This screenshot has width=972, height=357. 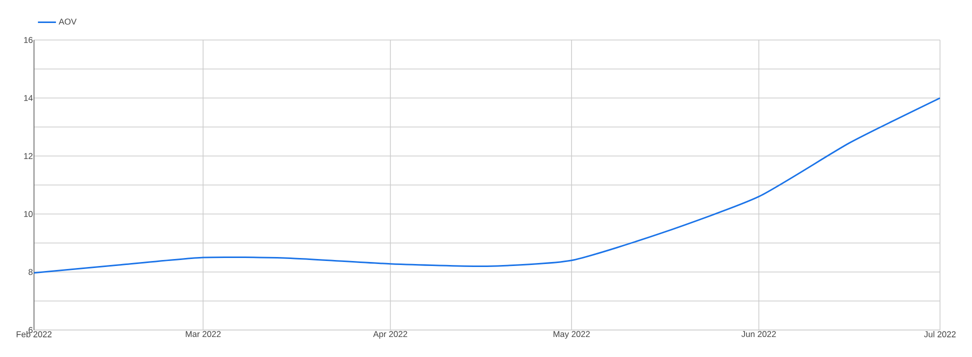 I want to click on y-tick-label: 16, so click(x=28, y=39).